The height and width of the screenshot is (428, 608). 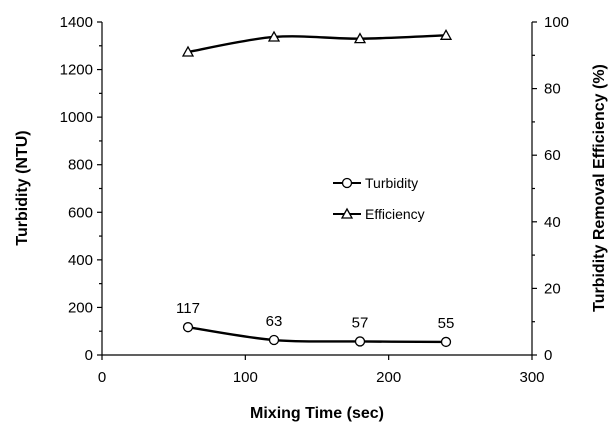 I want to click on y-left-tick-label: 800, so click(x=80, y=165).